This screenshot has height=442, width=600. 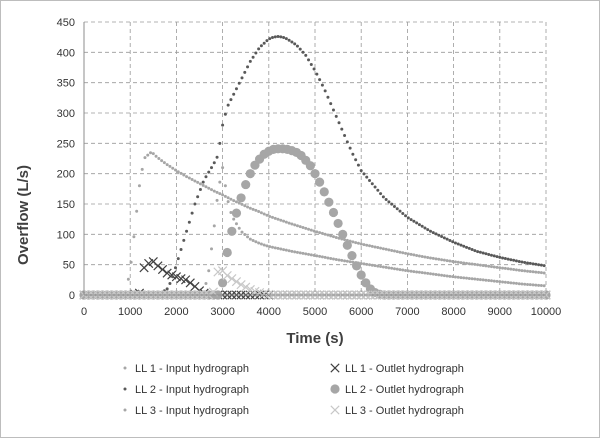 What do you see at coordinates (404, 411) in the screenshot?
I see `legend-label: LL 3 - Outlet hydrograph` at bounding box center [404, 411].